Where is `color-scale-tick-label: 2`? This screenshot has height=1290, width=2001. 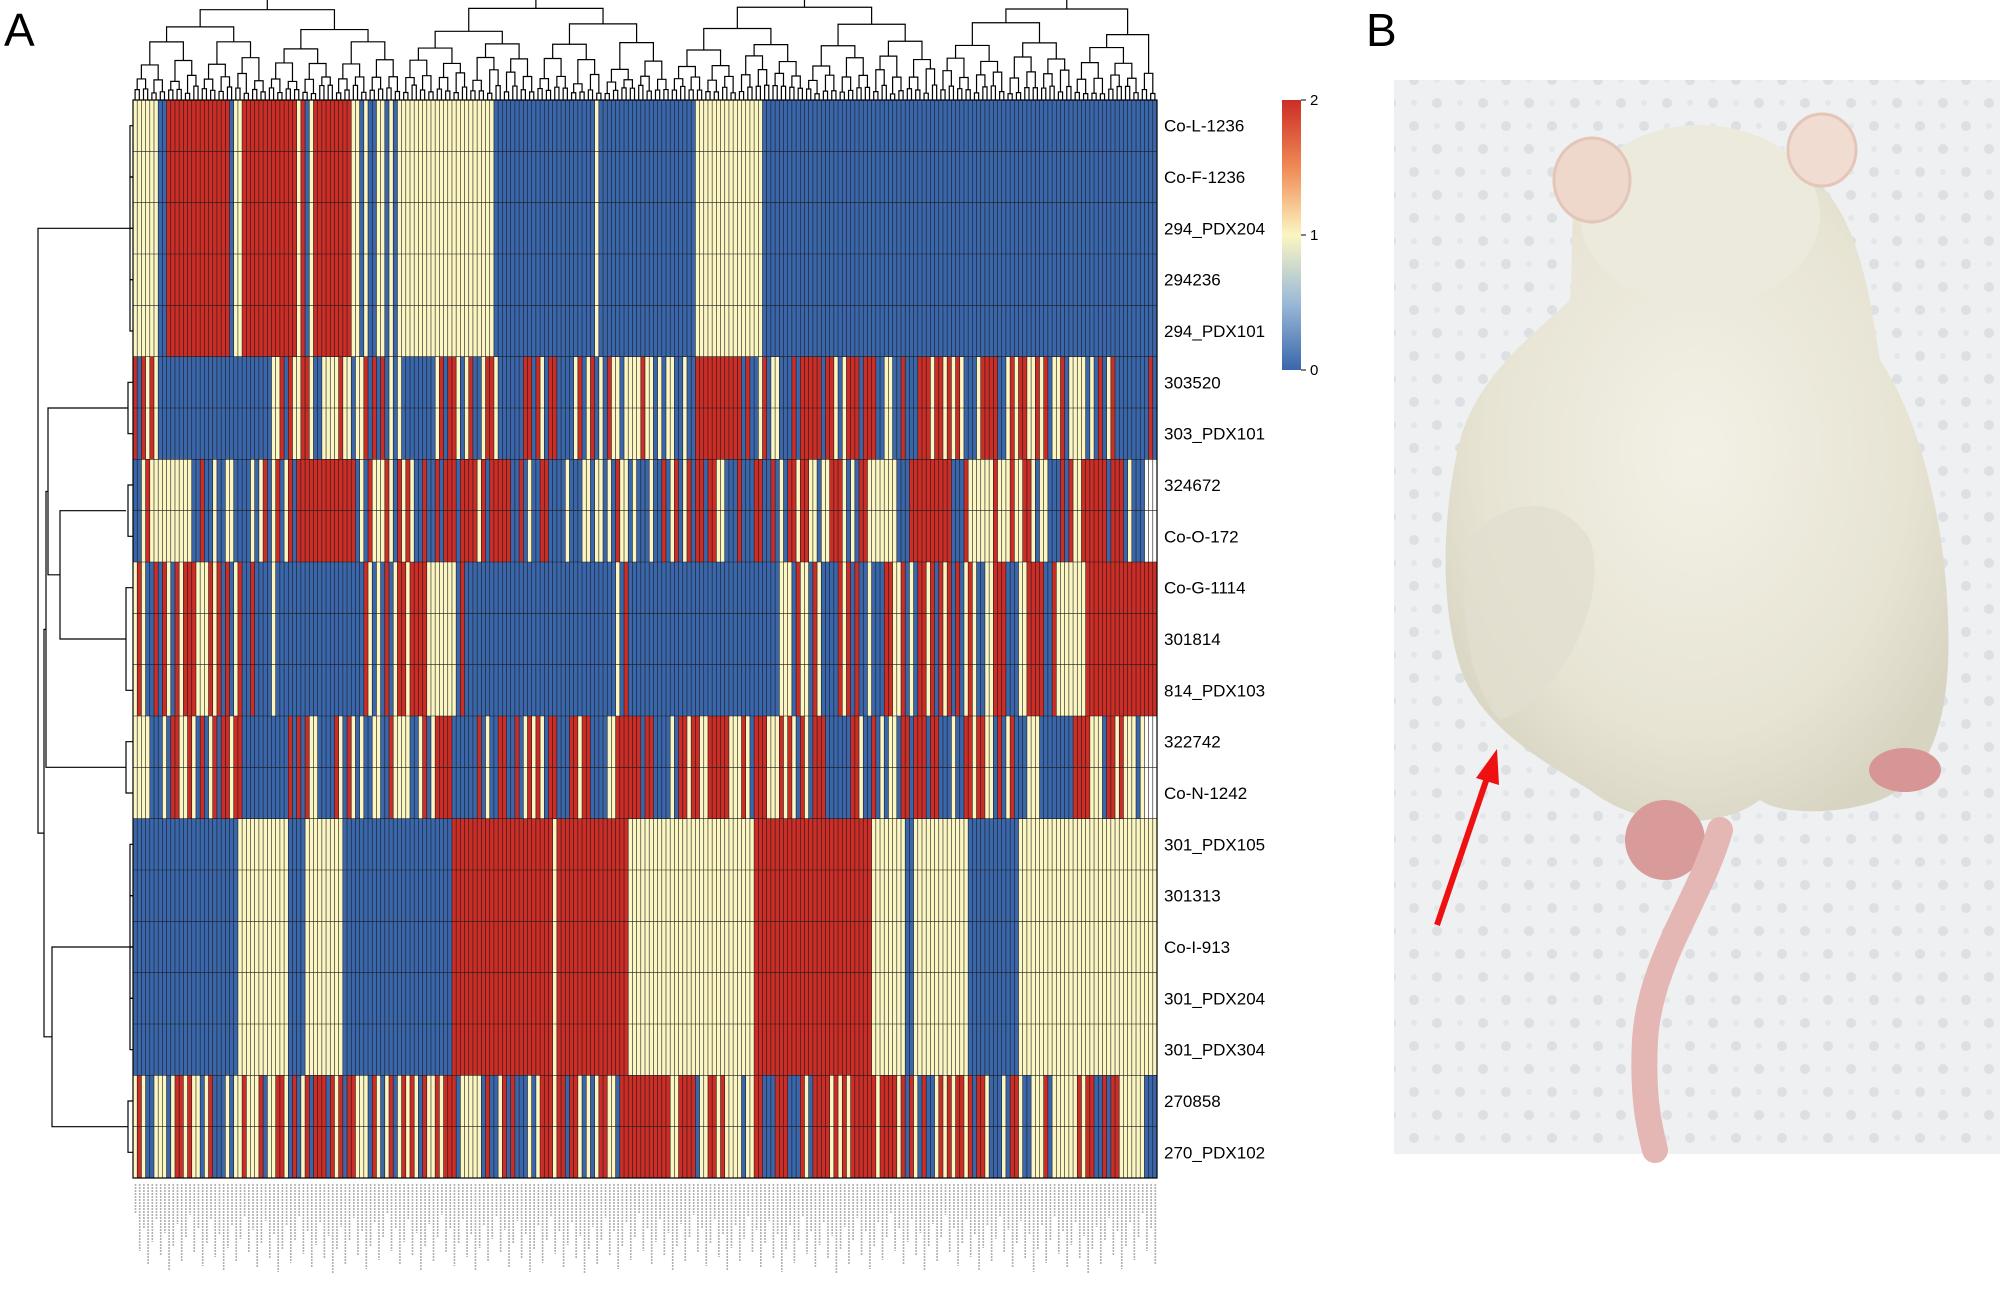
color-scale-tick-label: 2 is located at coordinates (1314, 100).